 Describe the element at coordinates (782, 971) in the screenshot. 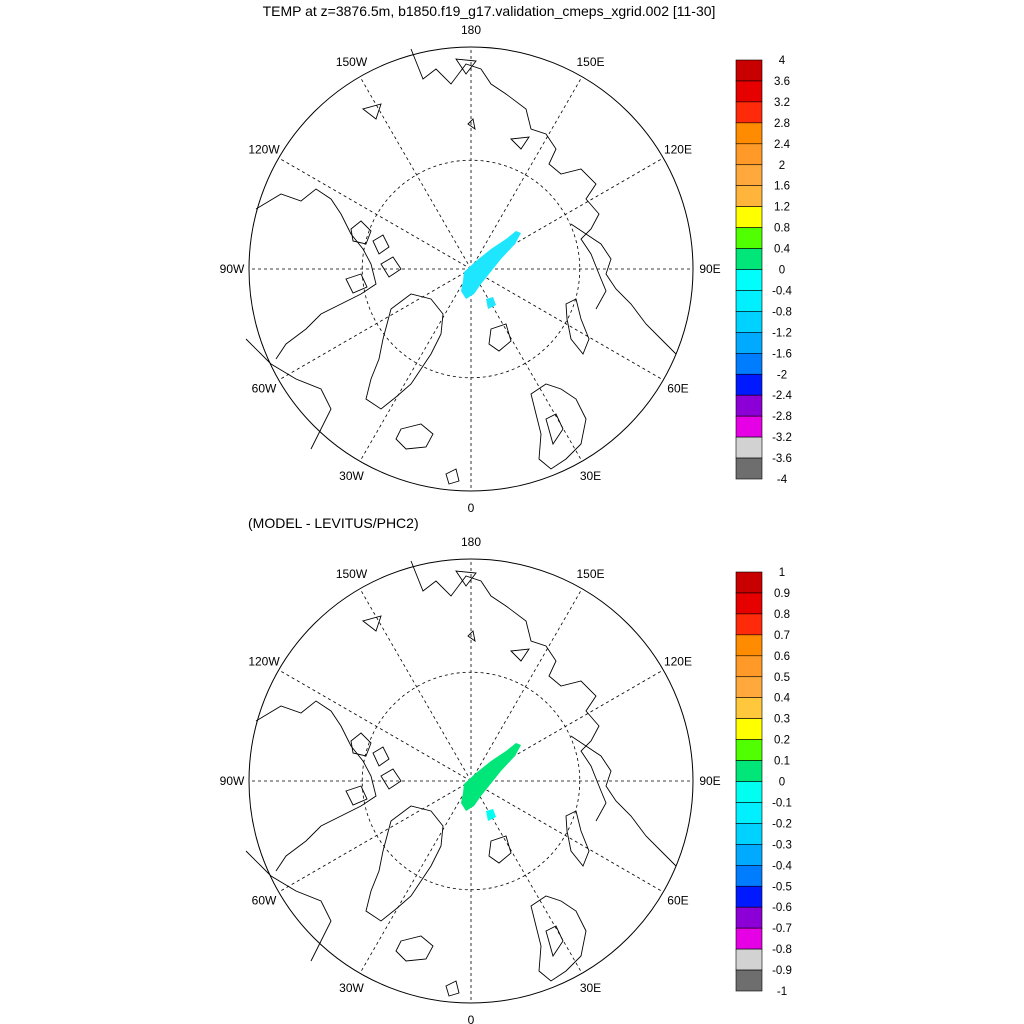

I see `colorbar-label: -0.9` at that location.